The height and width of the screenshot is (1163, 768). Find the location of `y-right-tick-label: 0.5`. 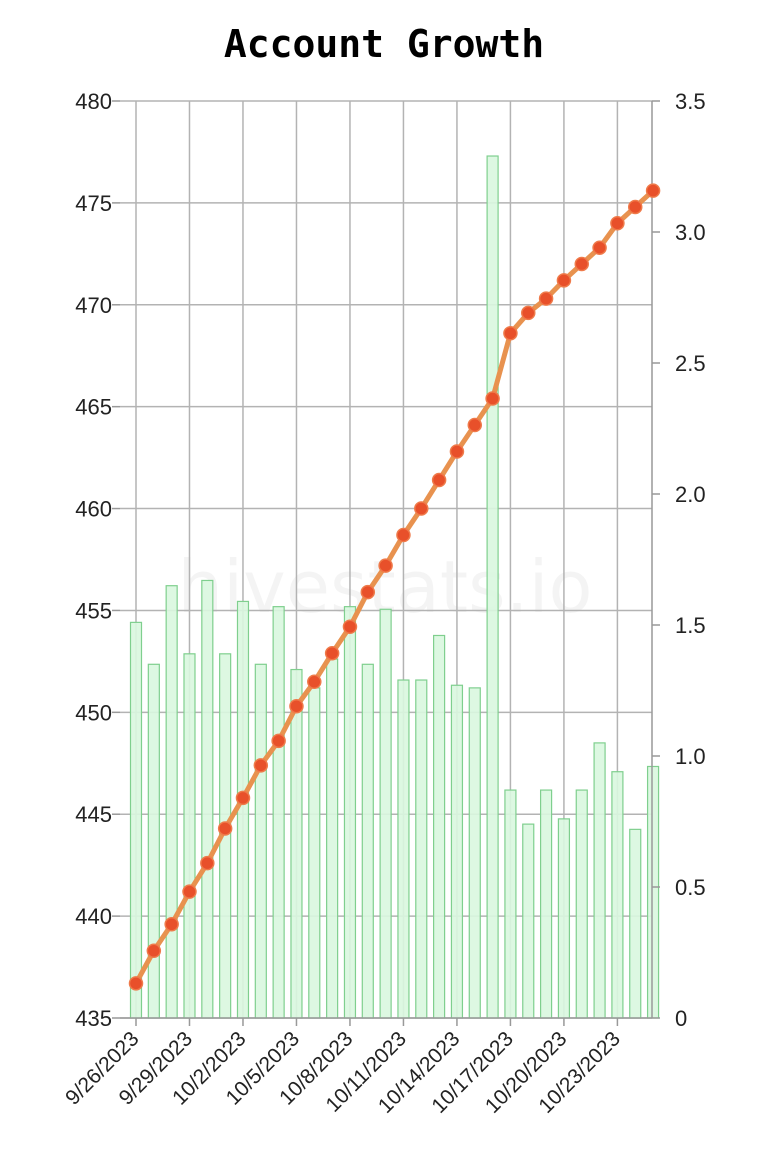

y-right-tick-label: 0.5 is located at coordinates (690, 887).